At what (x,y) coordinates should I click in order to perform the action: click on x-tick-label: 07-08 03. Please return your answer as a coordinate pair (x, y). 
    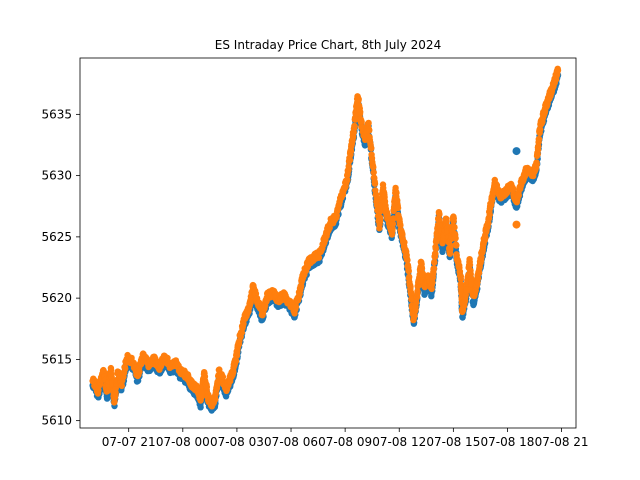
    Looking at the image, I should click on (237, 442).